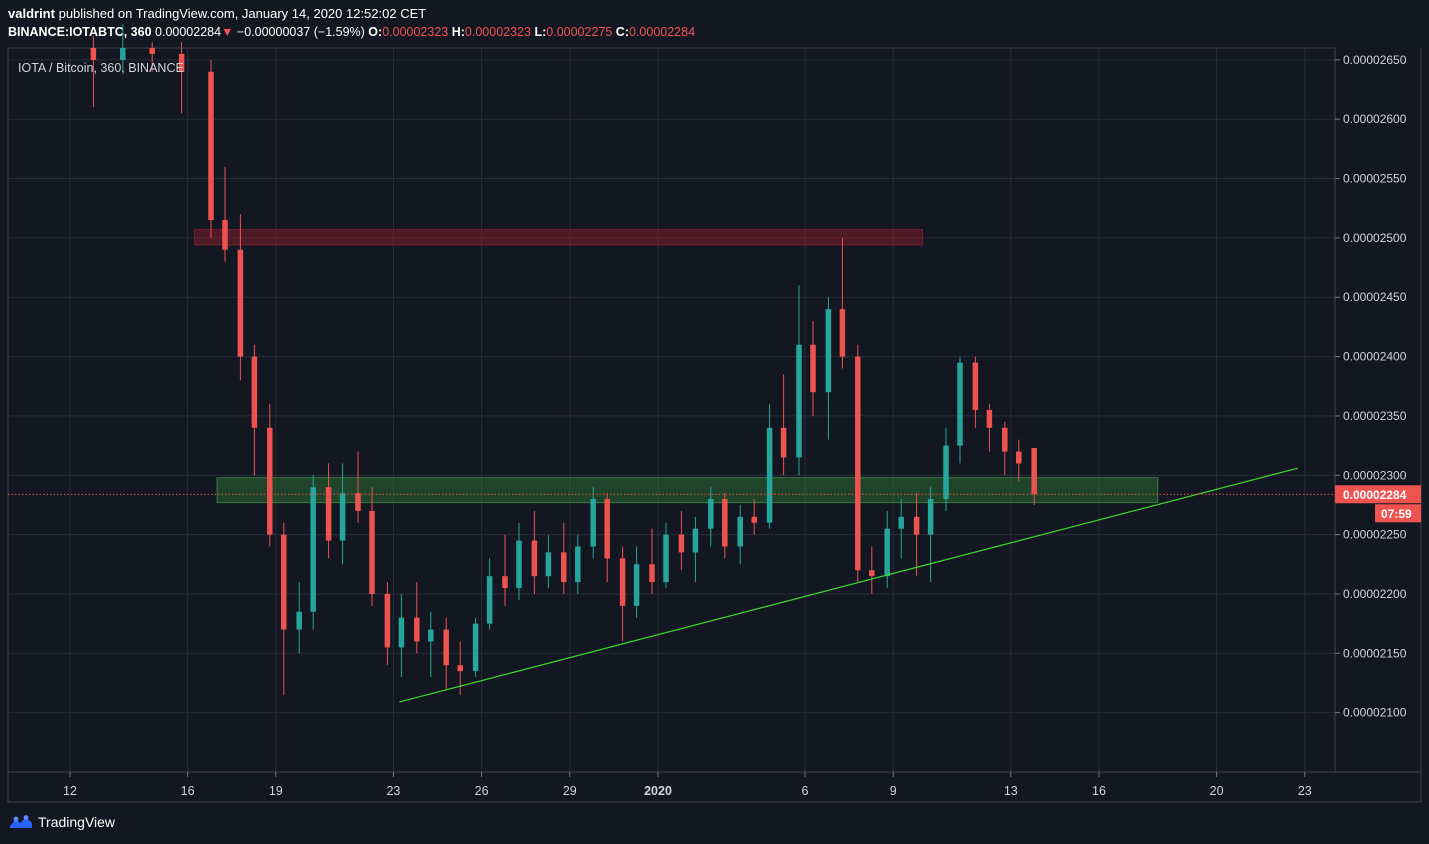 The height and width of the screenshot is (844, 1429). What do you see at coordinates (70, 791) in the screenshot?
I see `x-tick-label: 12` at bounding box center [70, 791].